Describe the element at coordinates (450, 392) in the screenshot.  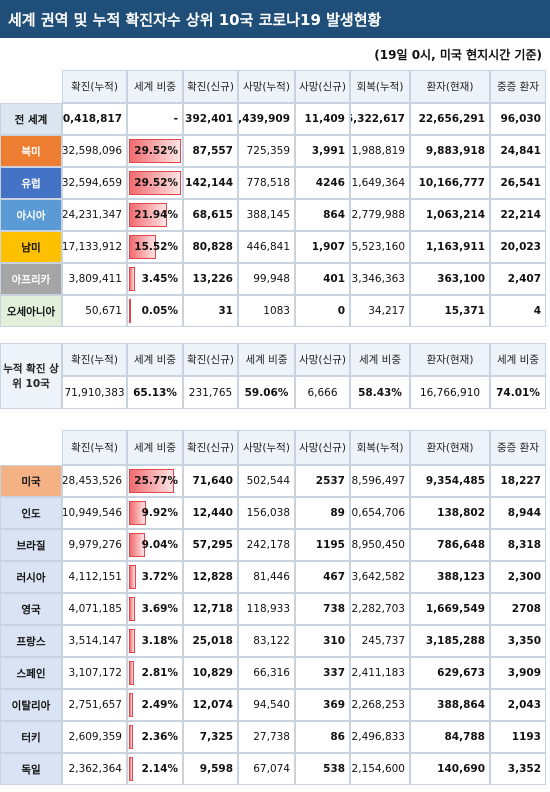
I see `cell: 16,766,910` at that location.